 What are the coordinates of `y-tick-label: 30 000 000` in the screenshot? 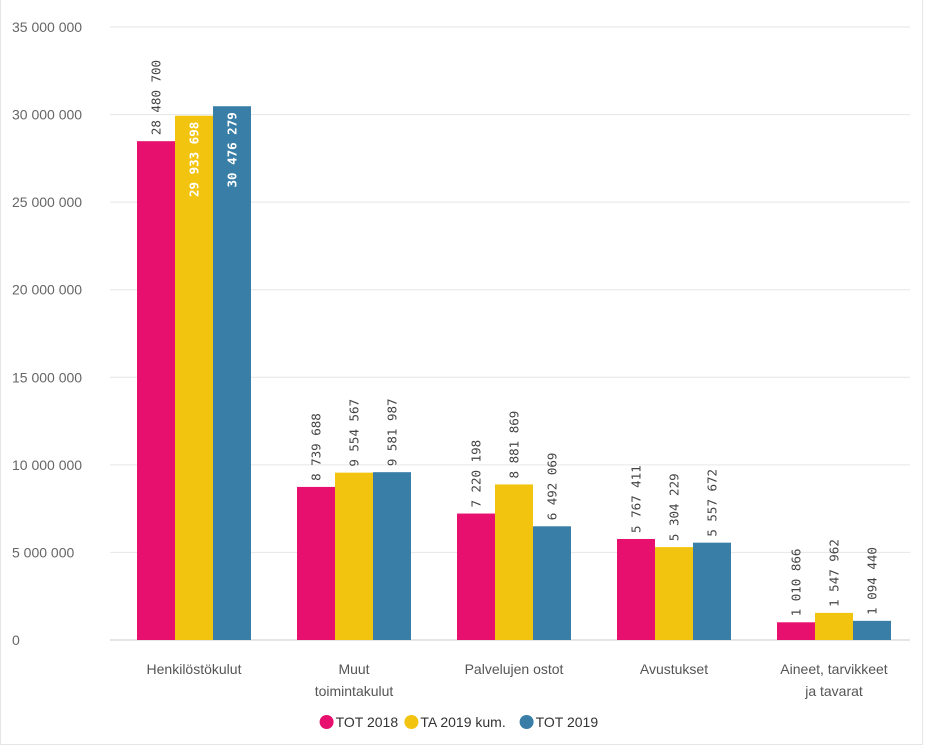 It's located at (47, 115).